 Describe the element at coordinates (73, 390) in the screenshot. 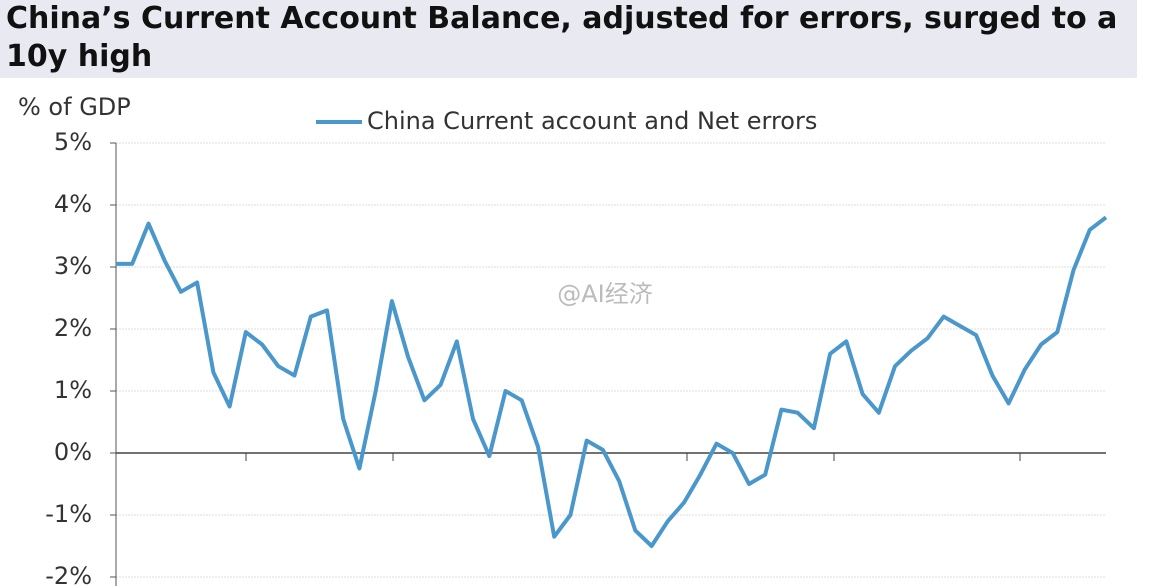

I see `y-tick-label: 1%` at that location.